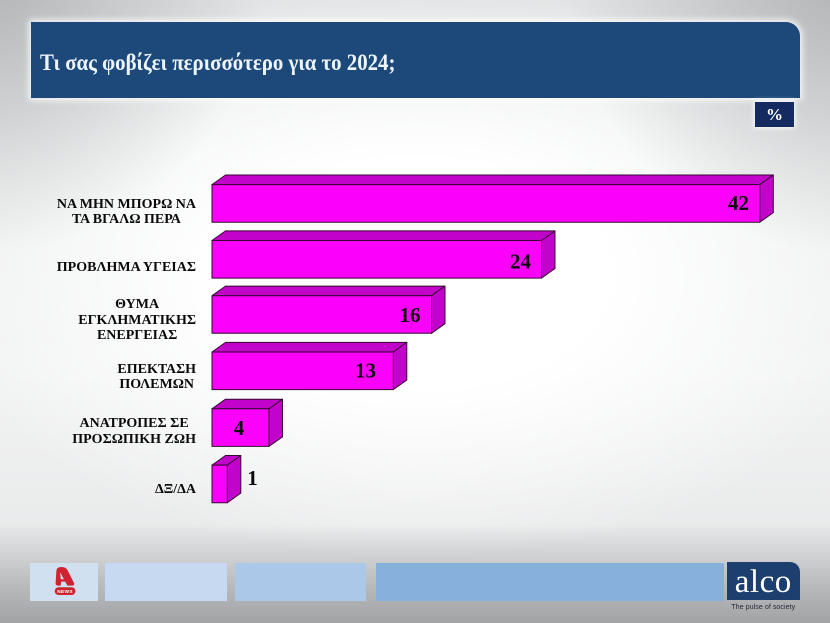 The image size is (830, 623). Describe the element at coordinates (65, 592) in the screenshot. I see `svg-text: NEWS` at that location.